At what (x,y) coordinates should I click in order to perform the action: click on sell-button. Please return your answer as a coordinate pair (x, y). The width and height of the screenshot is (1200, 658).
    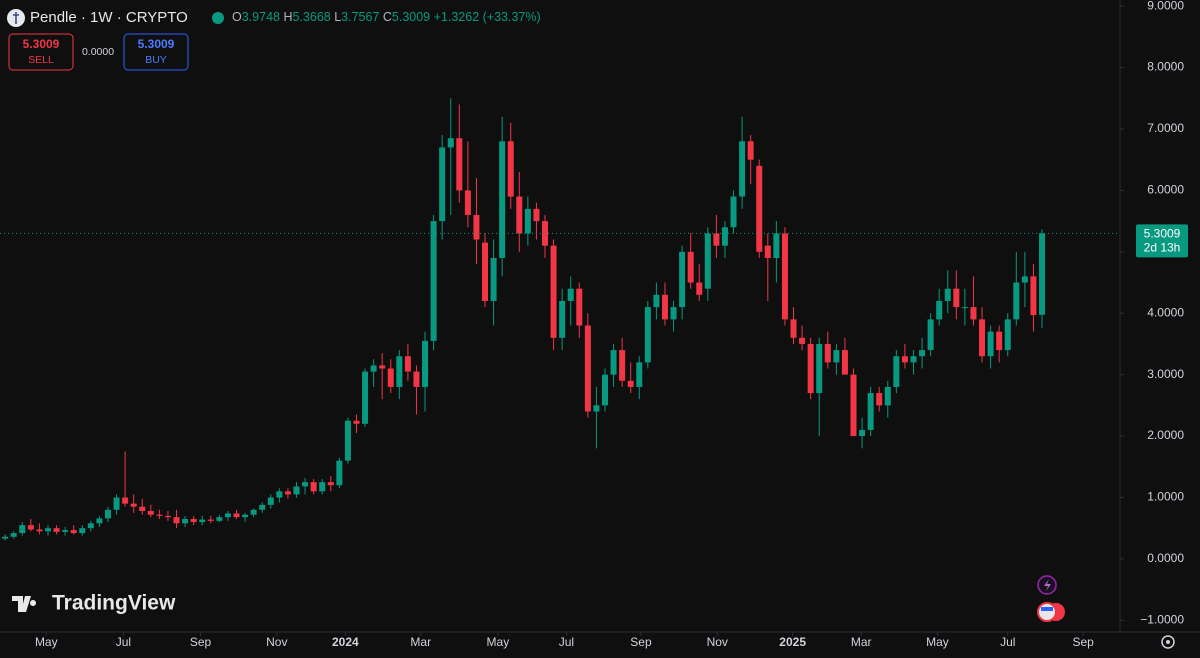
    Looking at the image, I should click on (41, 52).